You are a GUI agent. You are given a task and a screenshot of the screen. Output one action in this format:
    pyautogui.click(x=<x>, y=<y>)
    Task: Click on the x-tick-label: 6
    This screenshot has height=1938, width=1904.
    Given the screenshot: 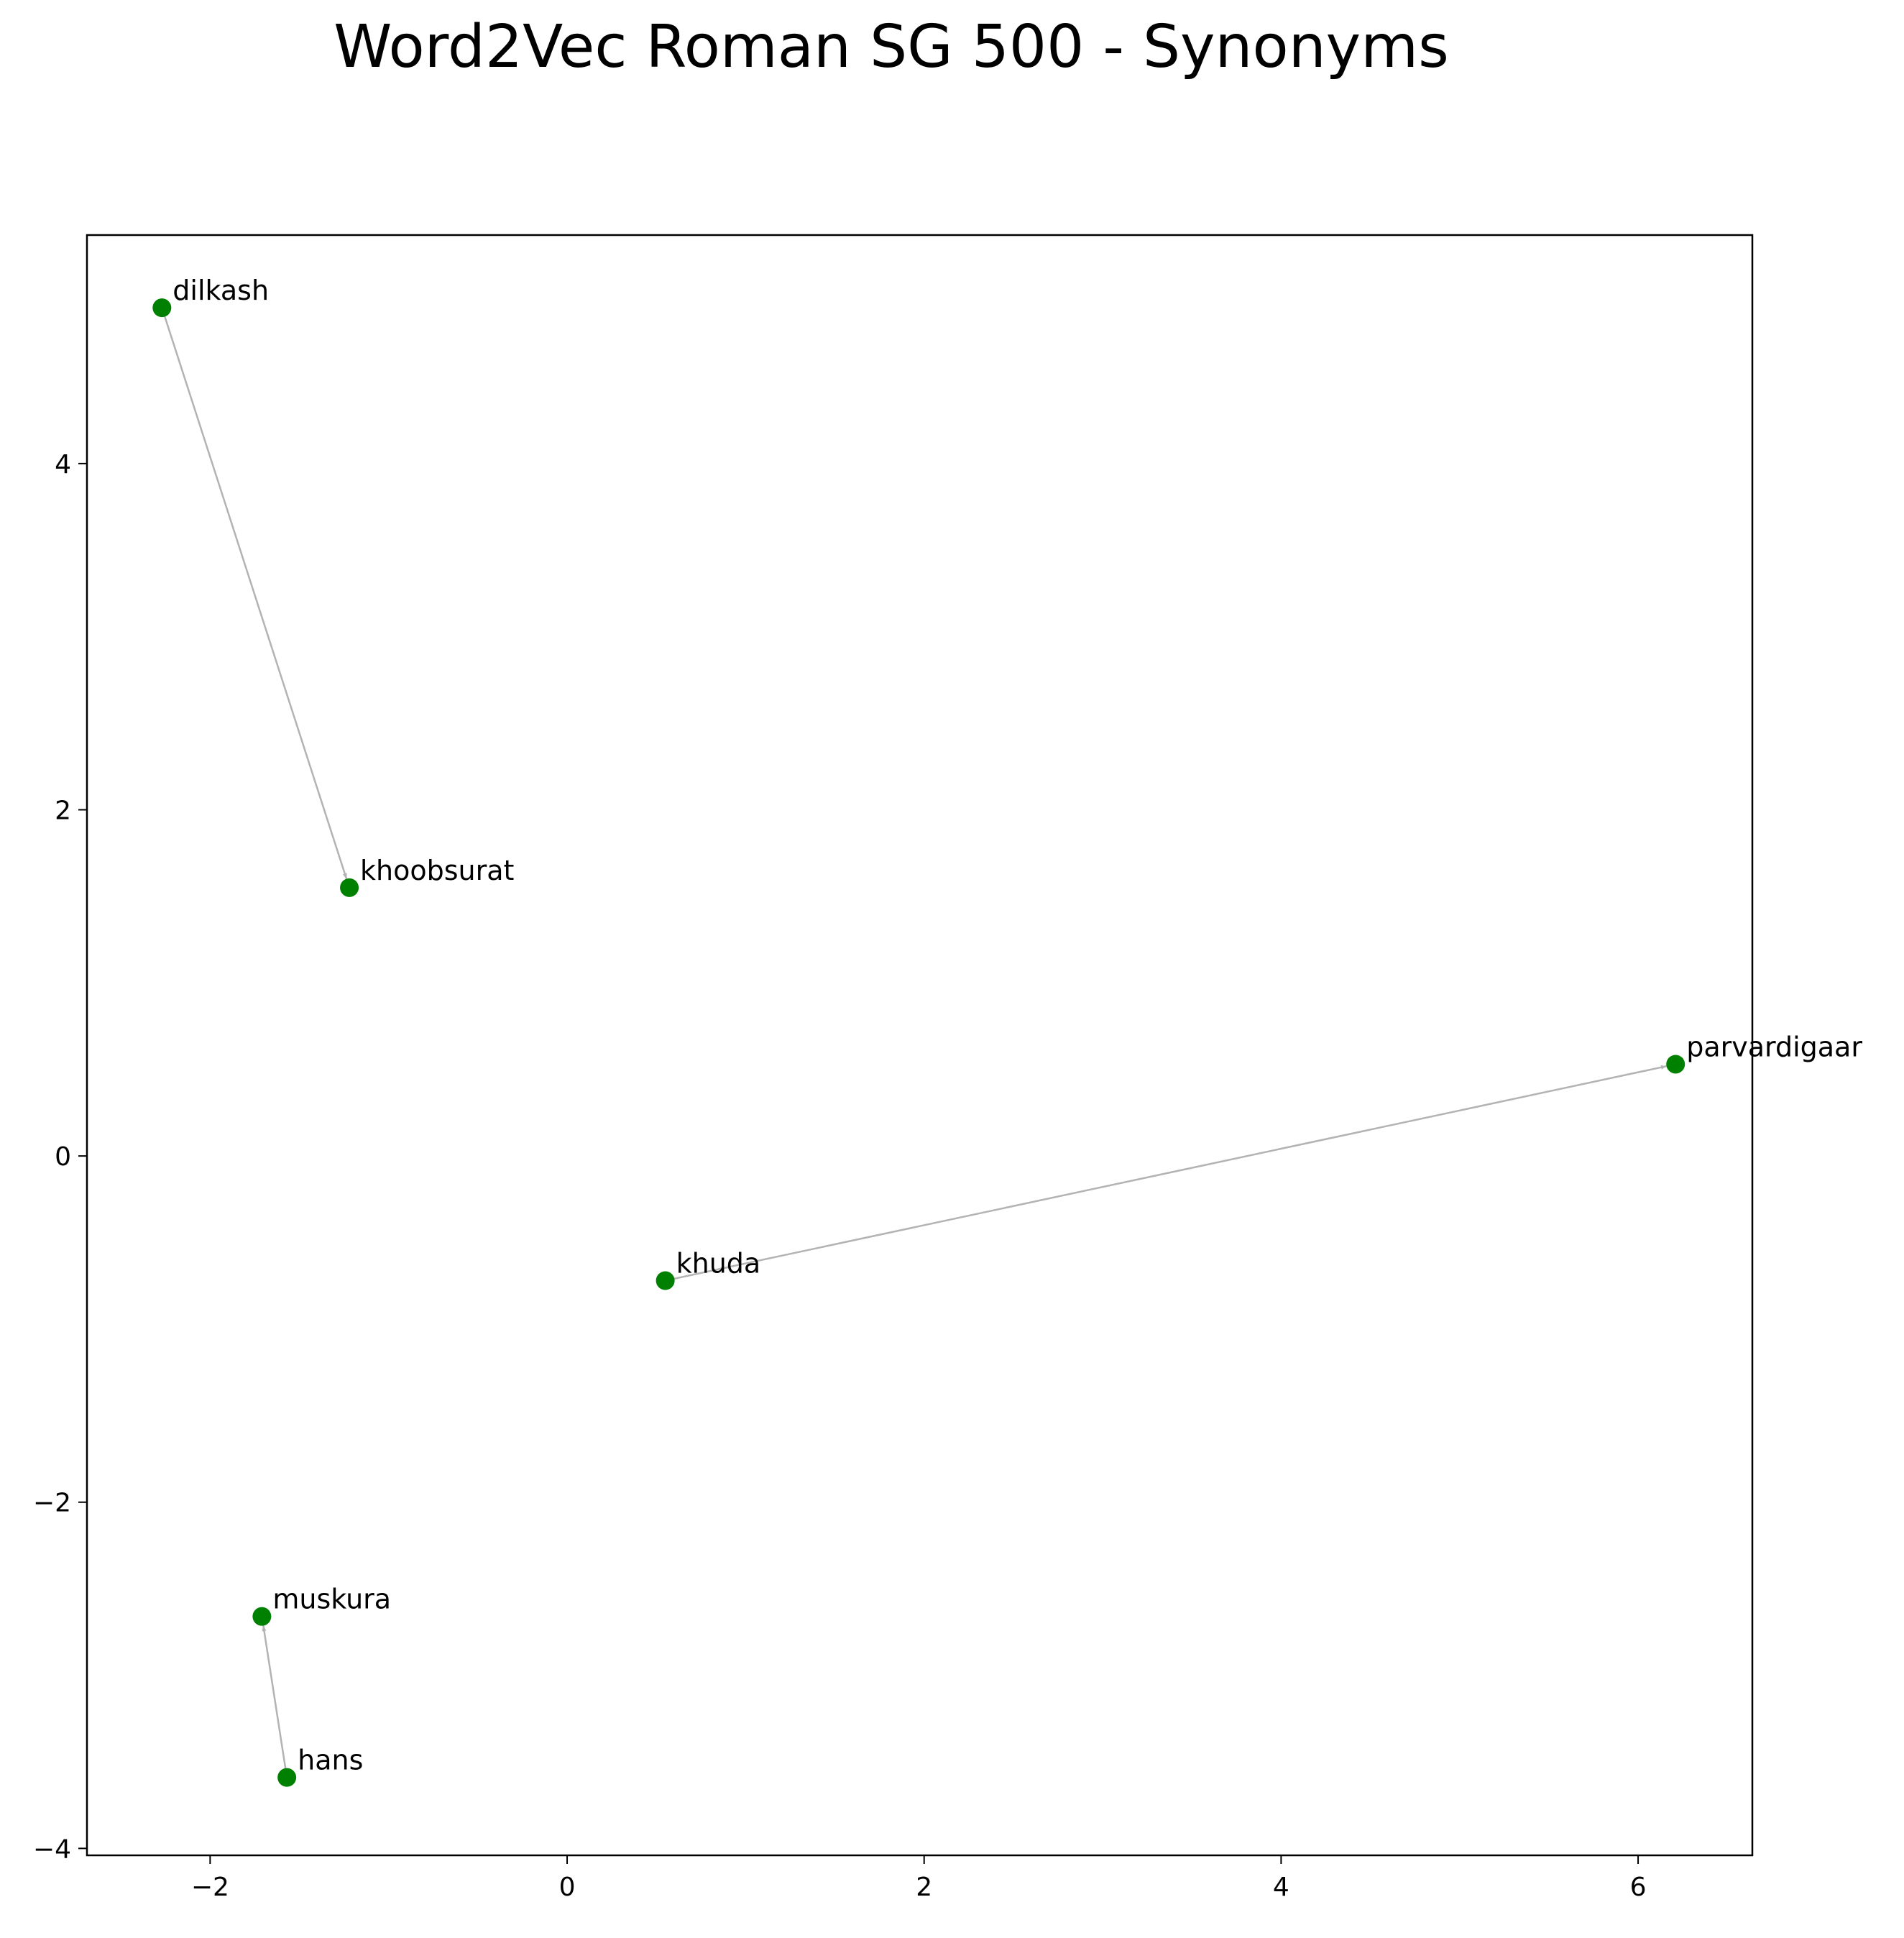 What is the action you would take?
    pyautogui.click(x=1638, y=1887)
    